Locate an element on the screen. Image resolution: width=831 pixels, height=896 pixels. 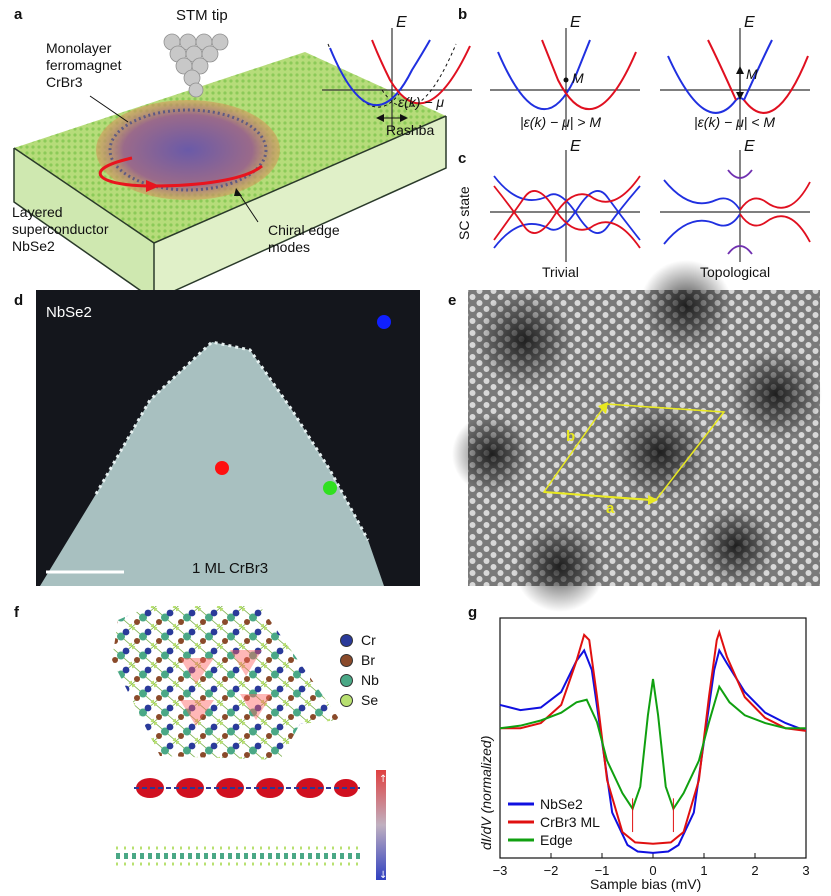
band-diagram-b2 is located at coordinates (565, 79).